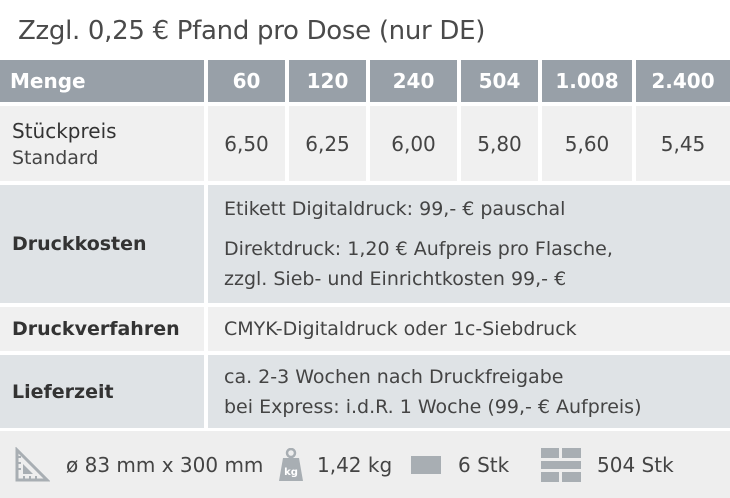  Describe the element at coordinates (413, 81) in the screenshot. I see `header-quantity: 240` at that location.